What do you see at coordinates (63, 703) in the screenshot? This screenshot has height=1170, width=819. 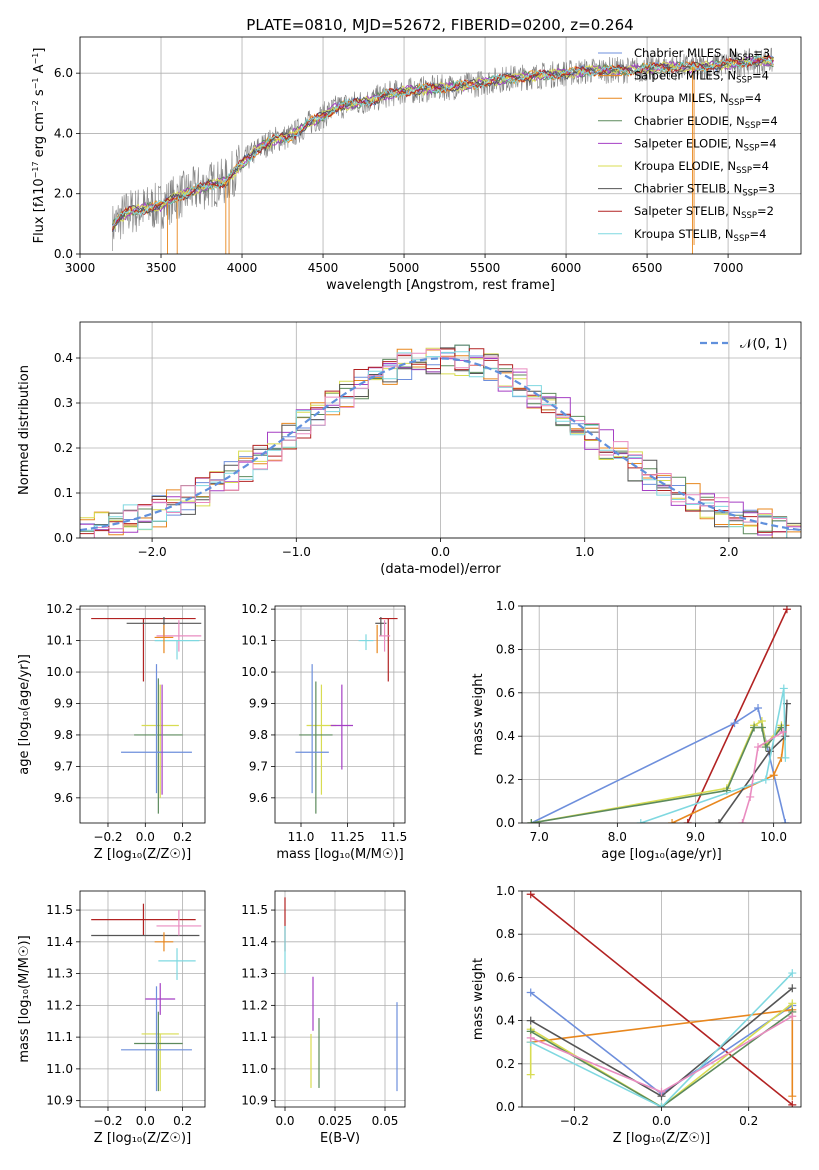 I see `tick-label-y: 9.9` at bounding box center [63, 703].